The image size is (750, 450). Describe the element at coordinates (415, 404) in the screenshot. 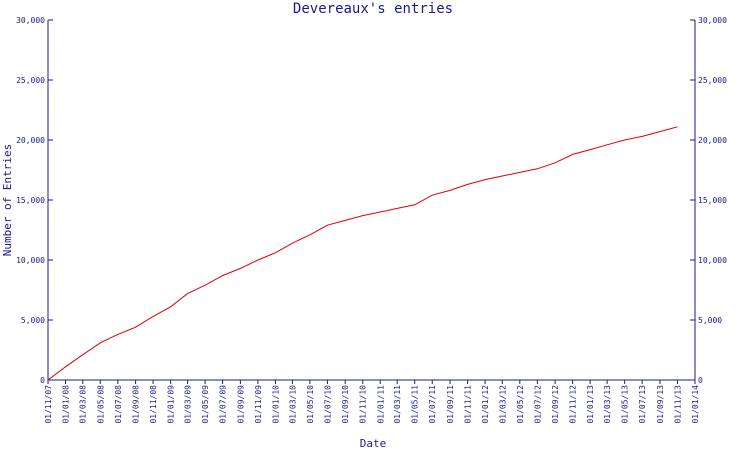

I see `x-tick-label: 01/05/11` at that location.